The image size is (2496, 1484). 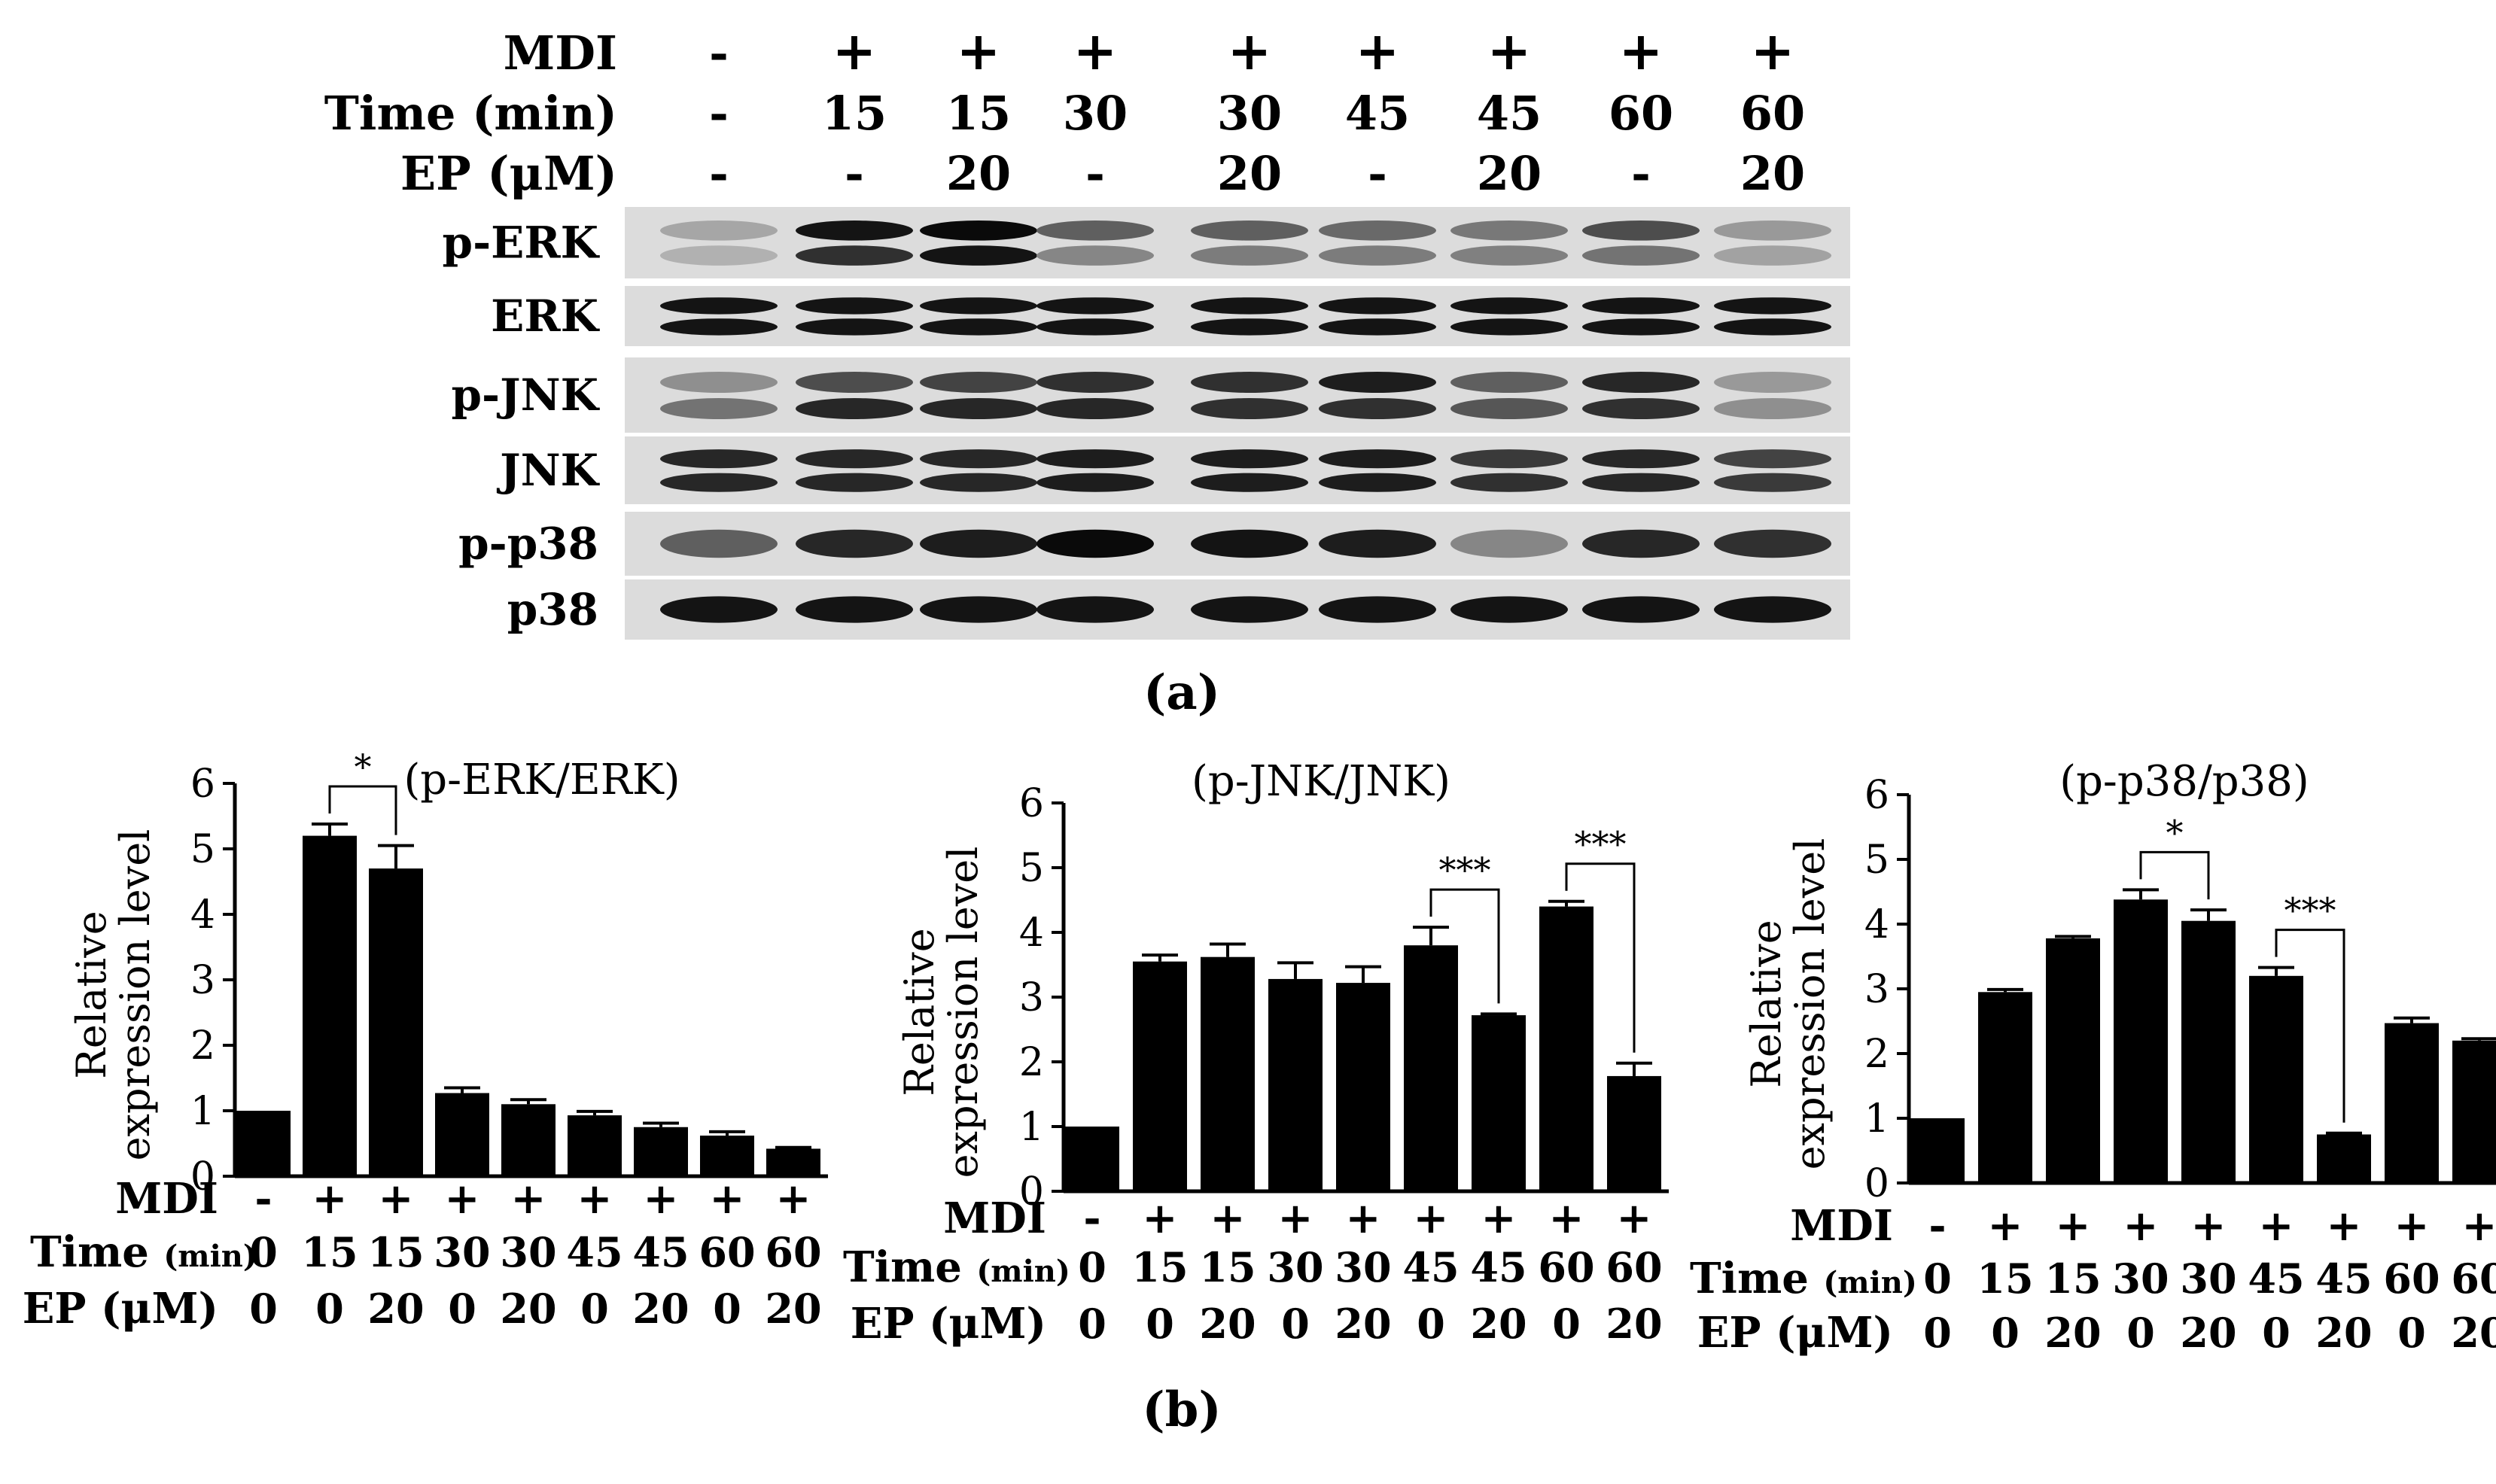 What do you see at coordinates (1509, 173) in the screenshot?
I see `blot-header-value: 20` at bounding box center [1509, 173].